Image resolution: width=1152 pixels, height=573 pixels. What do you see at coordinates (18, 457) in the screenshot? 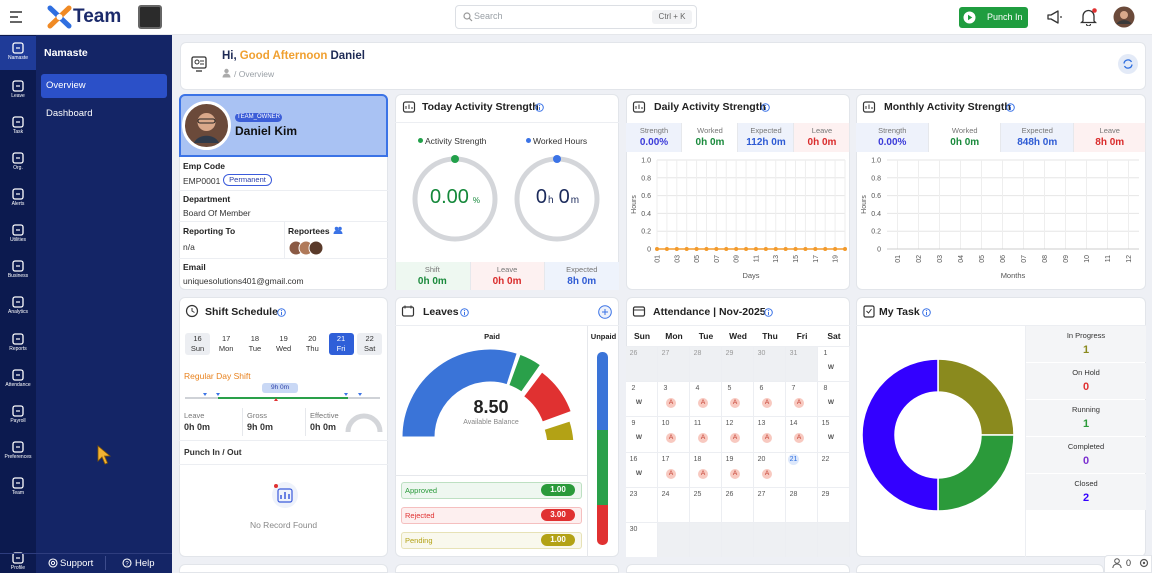
I see `rail-label: Preferences` at bounding box center [18, 457].